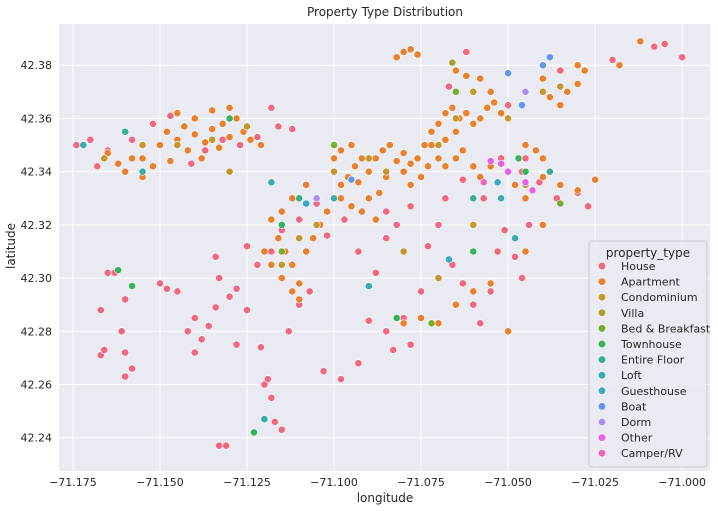 This screenshot has width=718, height=511. I want to click on legend-entry: Other, so click(637, 438).